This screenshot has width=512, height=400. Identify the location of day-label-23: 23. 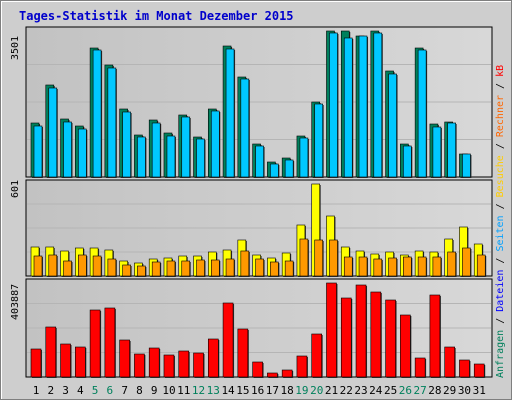
(360, 390).